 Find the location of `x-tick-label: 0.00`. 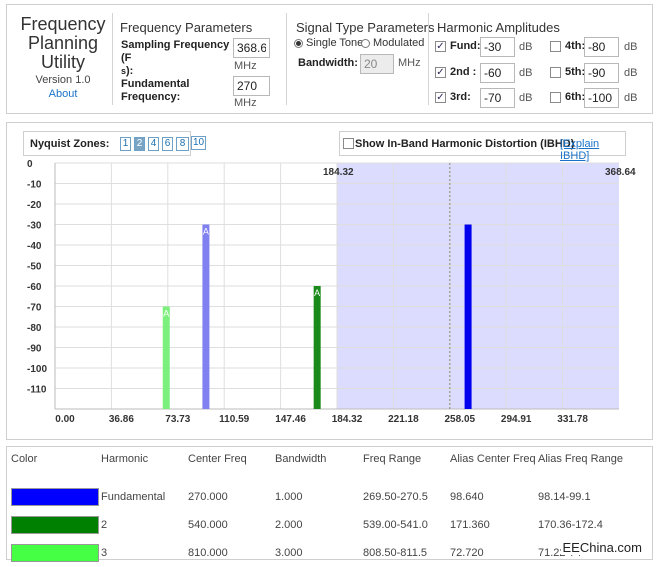

x-tick-label: 0.00 is located at coordinates (65, 419).